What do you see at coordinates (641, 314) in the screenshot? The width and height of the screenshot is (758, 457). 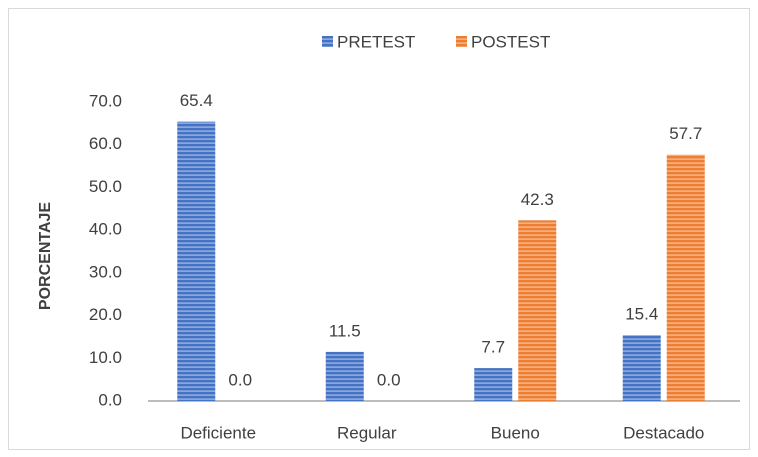 I see `data-label: 15.4` at bounding box center [641, 314].